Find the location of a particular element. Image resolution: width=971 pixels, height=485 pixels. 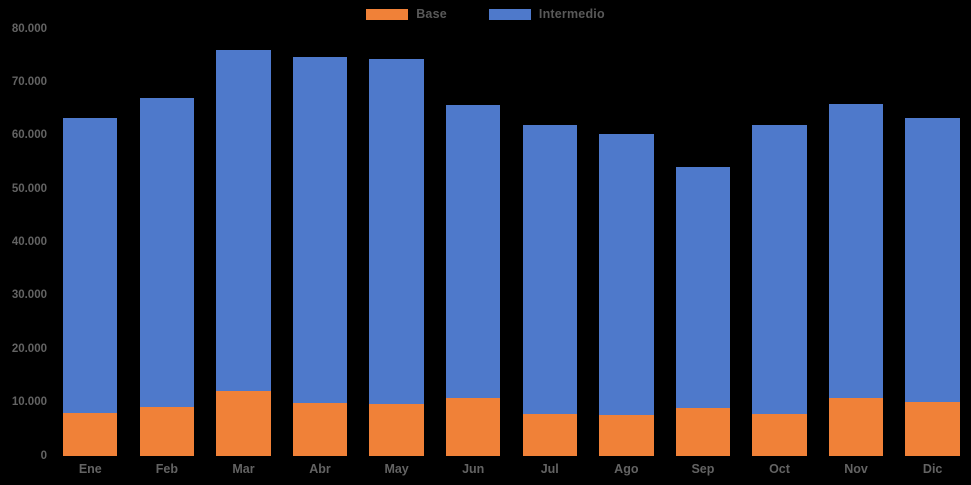

bar-slot-oct is located at coordinates (779, 242).